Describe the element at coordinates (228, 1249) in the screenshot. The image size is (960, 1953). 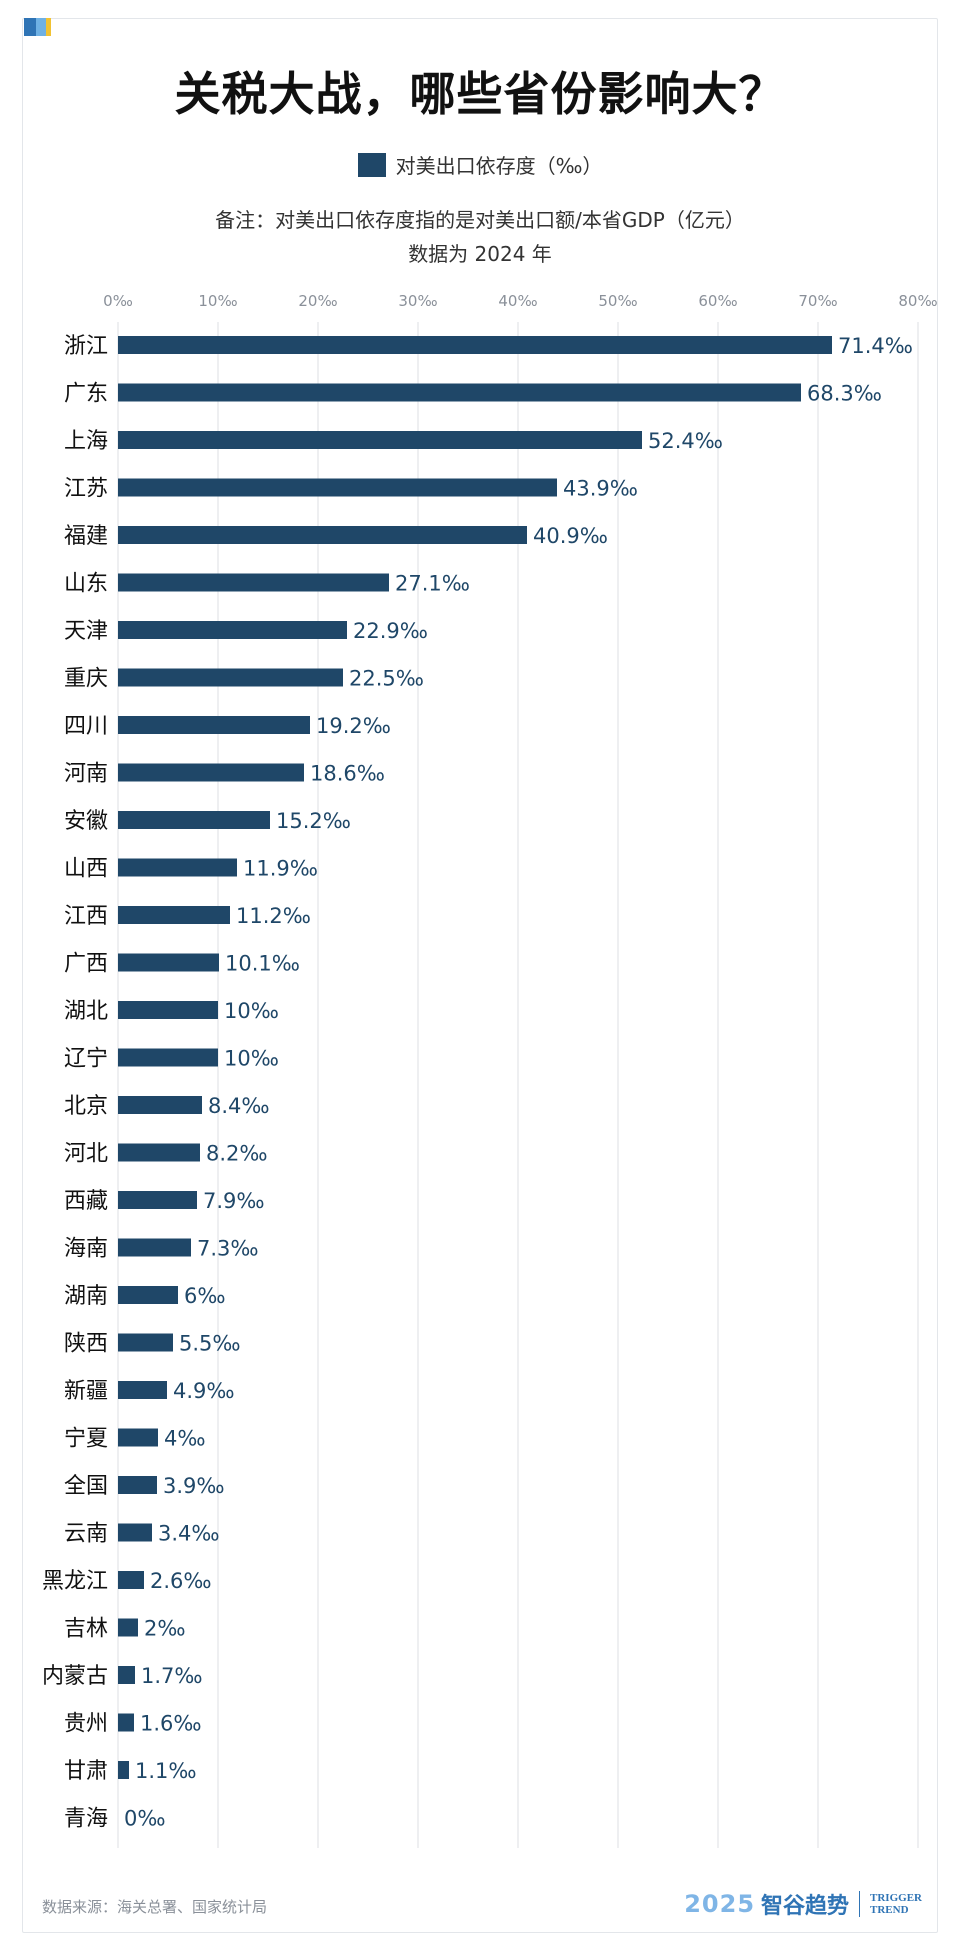
I see `value-label: 7.3‰` at that location.